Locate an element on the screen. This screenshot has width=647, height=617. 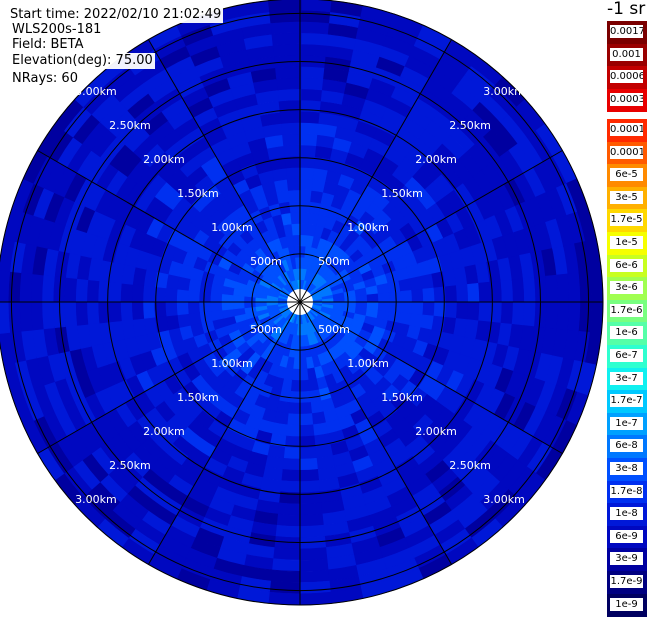
colorbar-tick-label: 1.7e-6 is located at coordinates (626, 310).